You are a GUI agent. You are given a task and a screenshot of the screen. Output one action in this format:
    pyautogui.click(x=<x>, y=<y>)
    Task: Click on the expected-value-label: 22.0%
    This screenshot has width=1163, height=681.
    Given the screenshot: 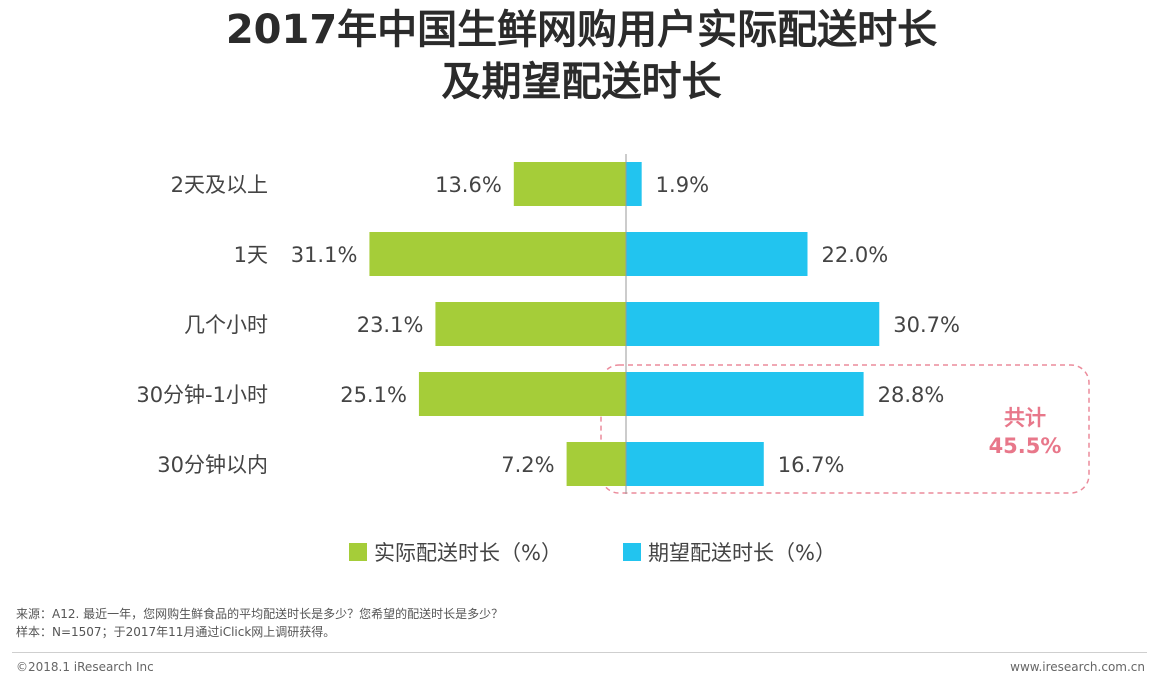 What is the action you would take?
    pyautogui.click(x=855, y=255)
    